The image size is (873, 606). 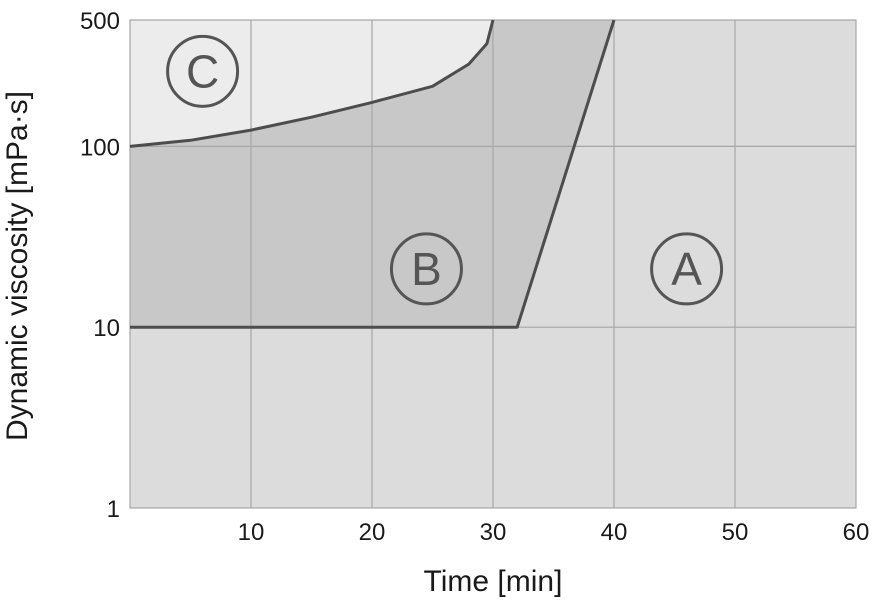 What do you see at coordinates (100, 147) in the screenshot?
I see `y-tick-label: 100` at bounding box center [100, 147].